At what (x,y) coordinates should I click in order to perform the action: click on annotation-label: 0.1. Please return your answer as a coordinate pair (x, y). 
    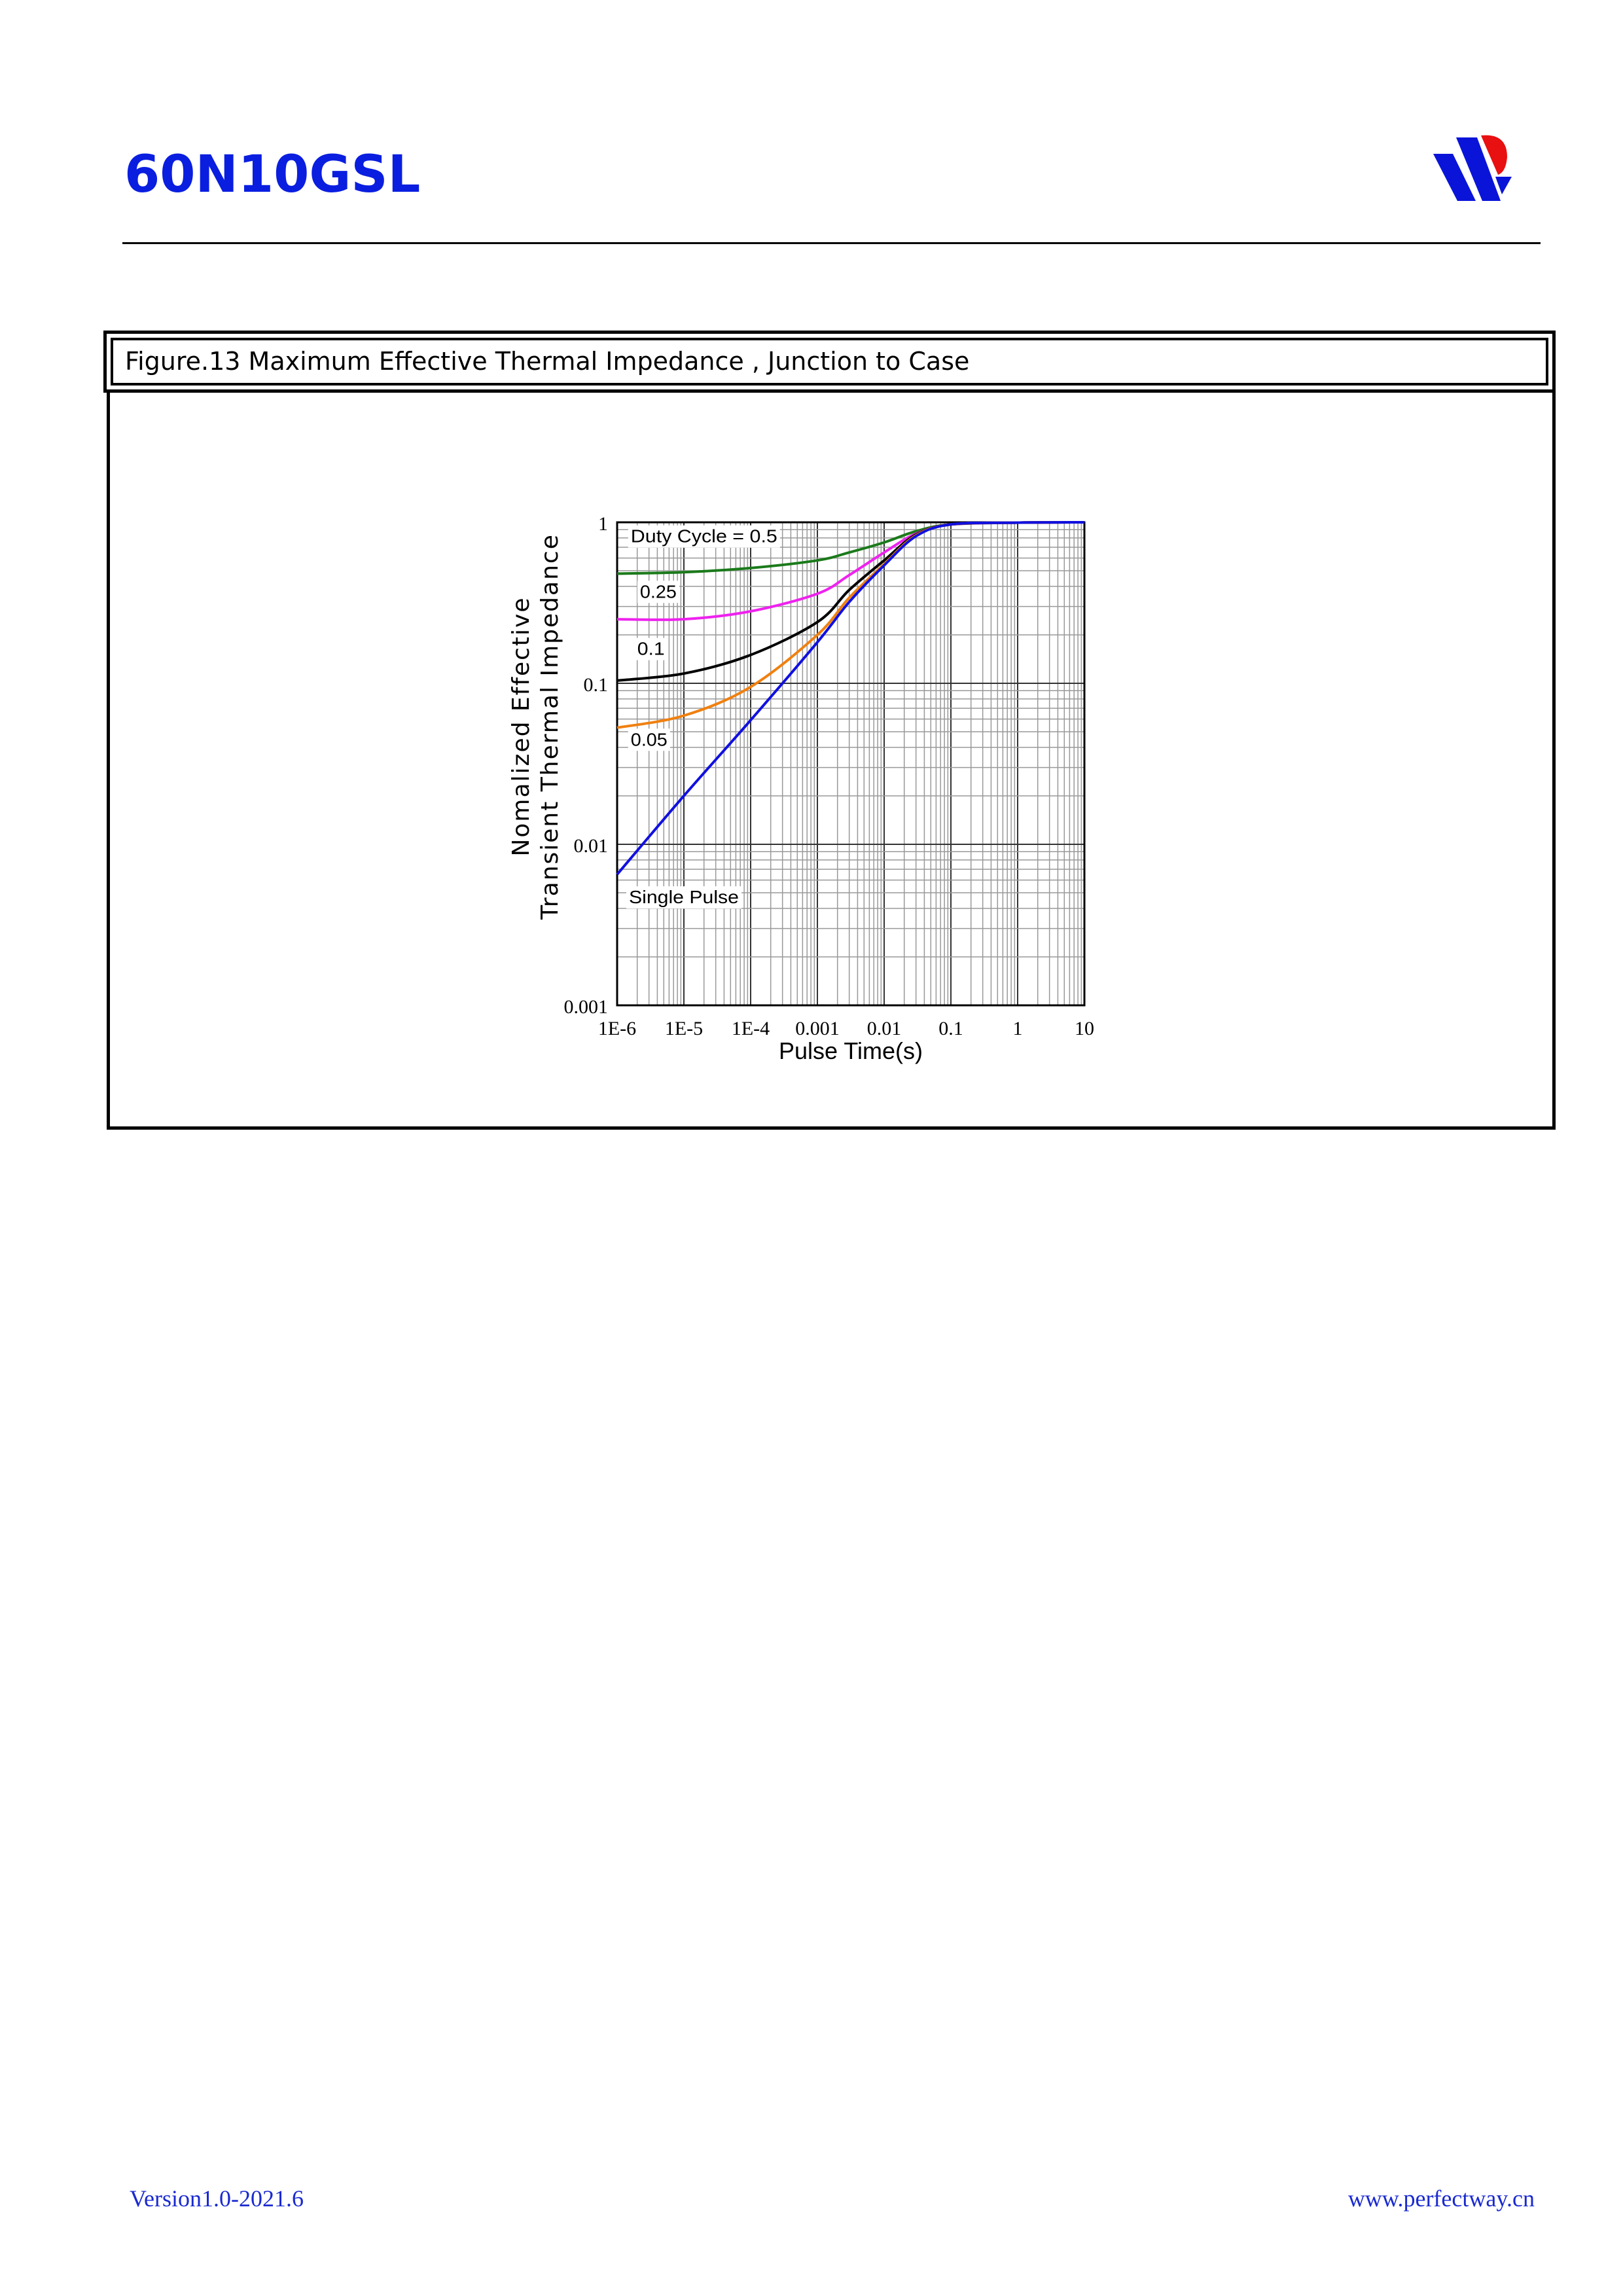
    Looking at the image, I should click on (651, 649).